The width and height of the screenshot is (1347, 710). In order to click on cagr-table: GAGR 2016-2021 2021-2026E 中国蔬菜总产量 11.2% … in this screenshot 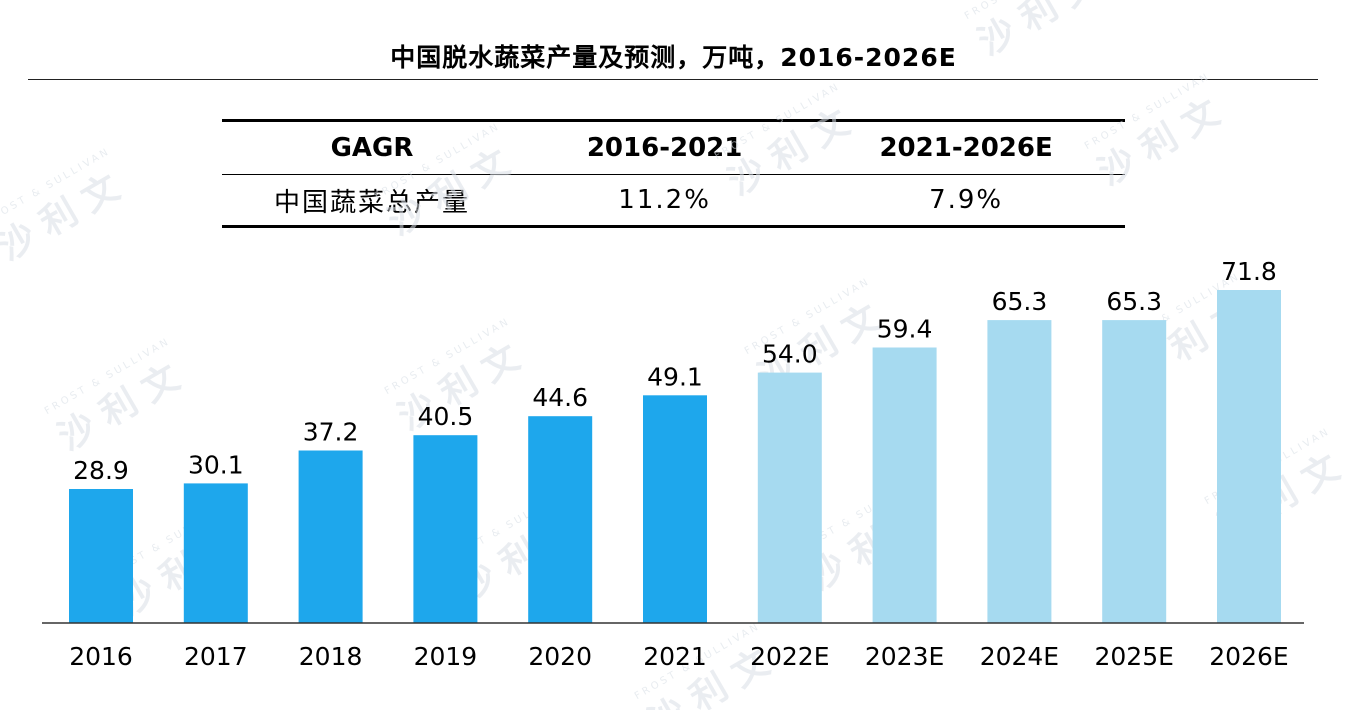, I will do `click(673, 173)`.